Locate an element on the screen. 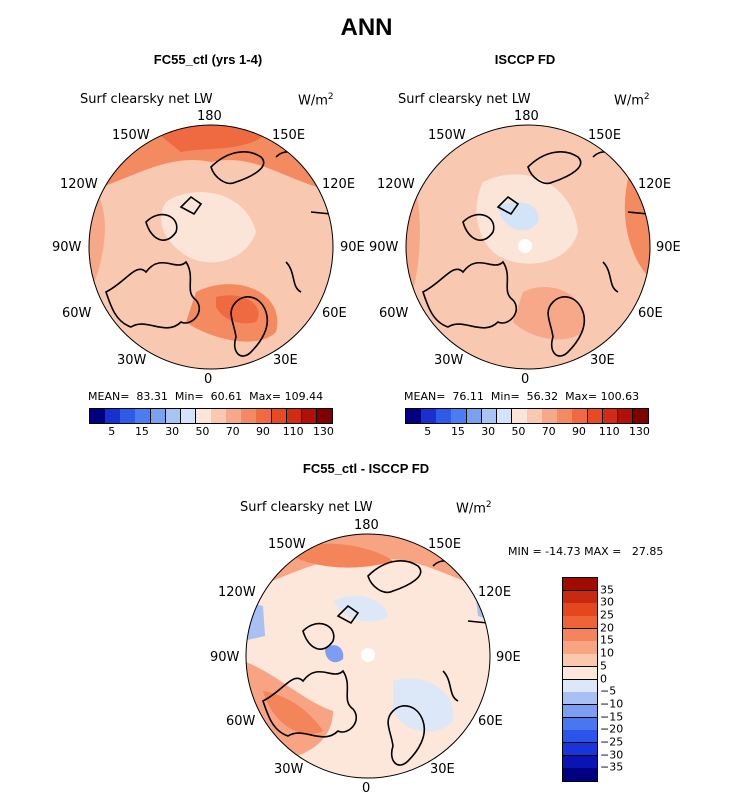 The image size is (733, 798). panel-1-field-atlantic-core is located at coordinates (237, 309).